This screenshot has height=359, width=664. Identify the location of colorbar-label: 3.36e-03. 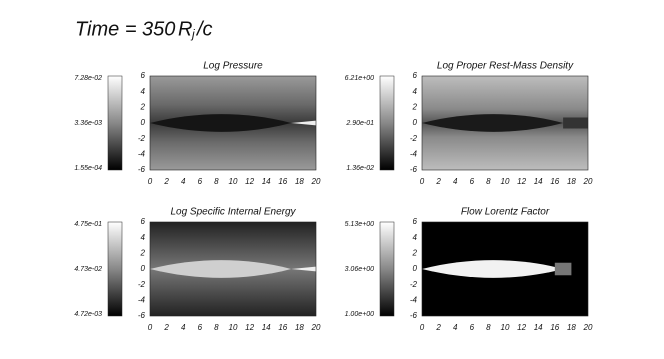
(88, 123).